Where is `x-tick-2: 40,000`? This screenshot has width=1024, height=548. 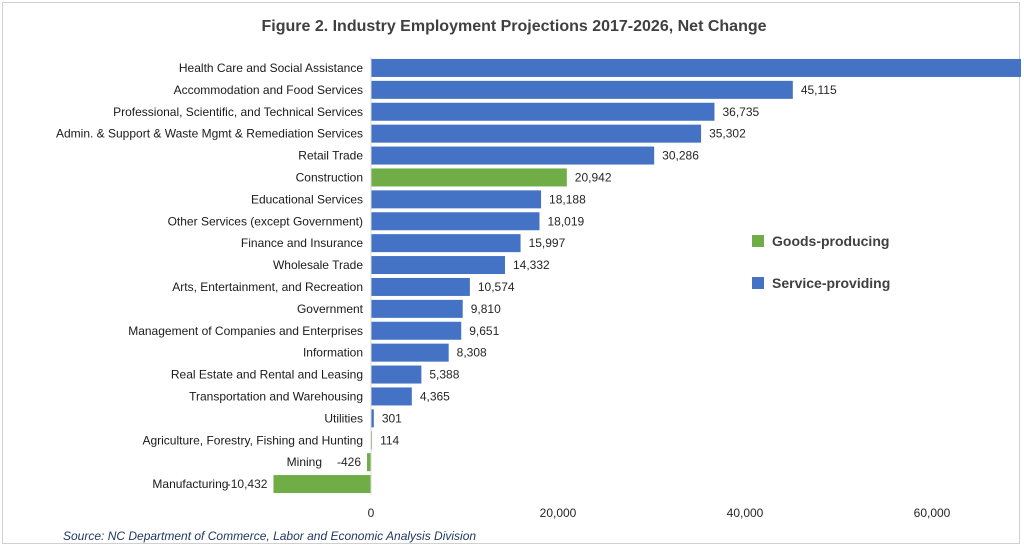 x-tick-2: 40,000 is located at coordinates (745, 513).